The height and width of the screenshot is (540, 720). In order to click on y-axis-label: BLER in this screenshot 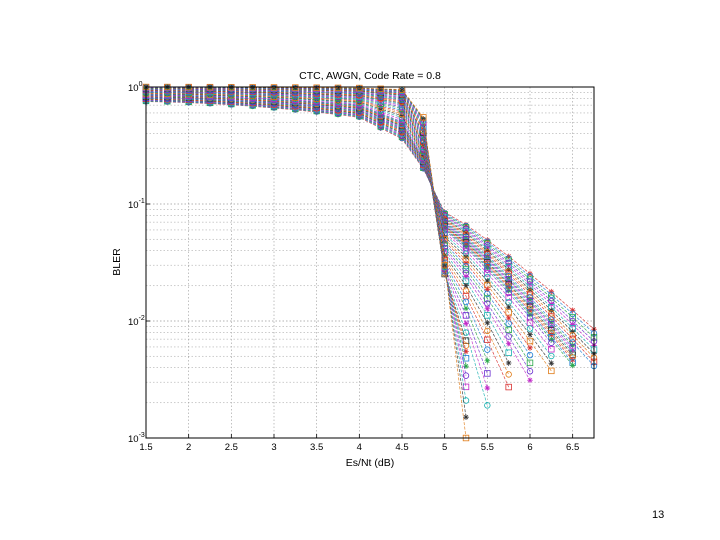, I will do `click(117, 262)`.